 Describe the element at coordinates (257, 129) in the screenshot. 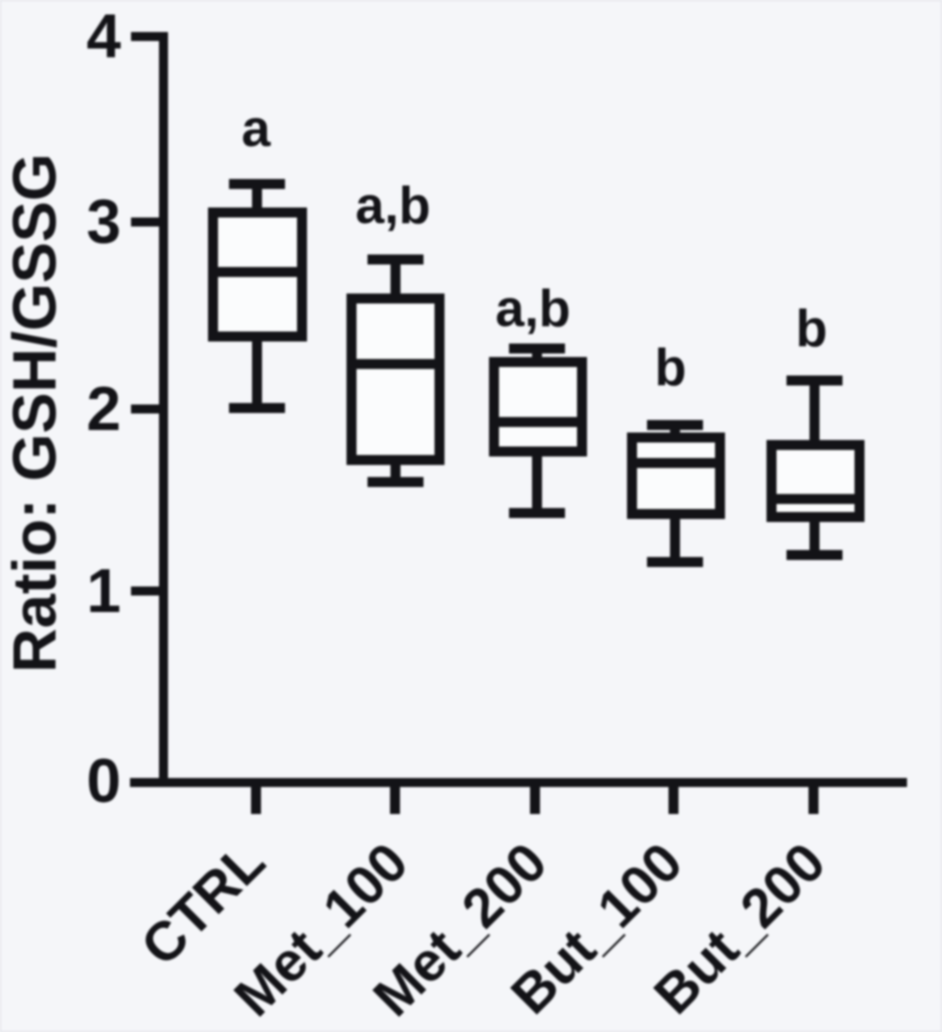

I see `svg-text: a` at that location.